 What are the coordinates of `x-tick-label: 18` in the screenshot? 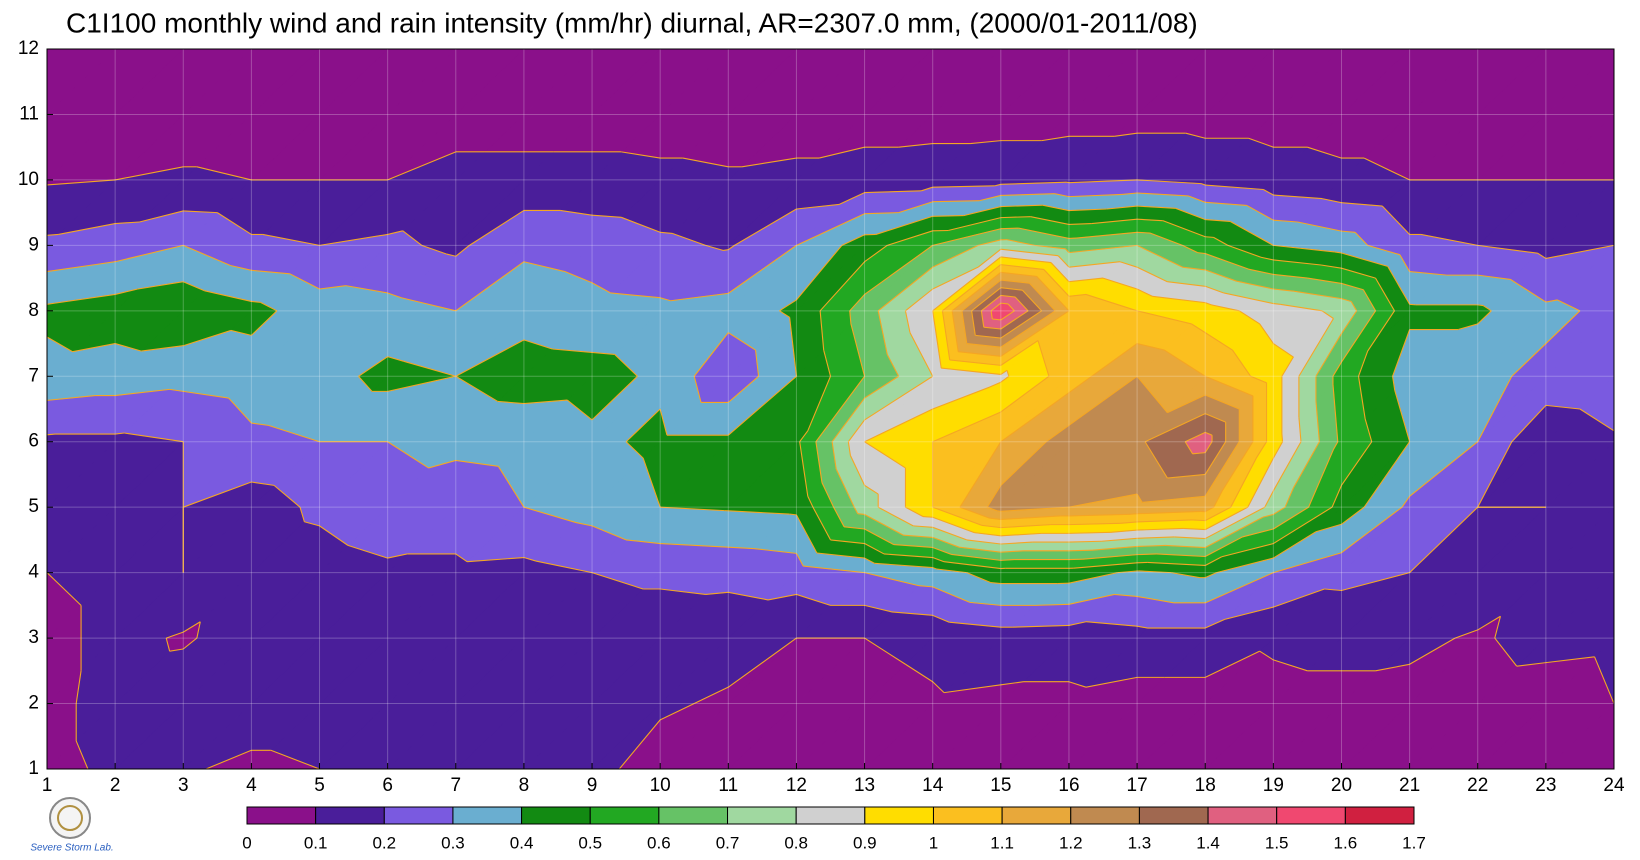 It's located at (1205, 785).